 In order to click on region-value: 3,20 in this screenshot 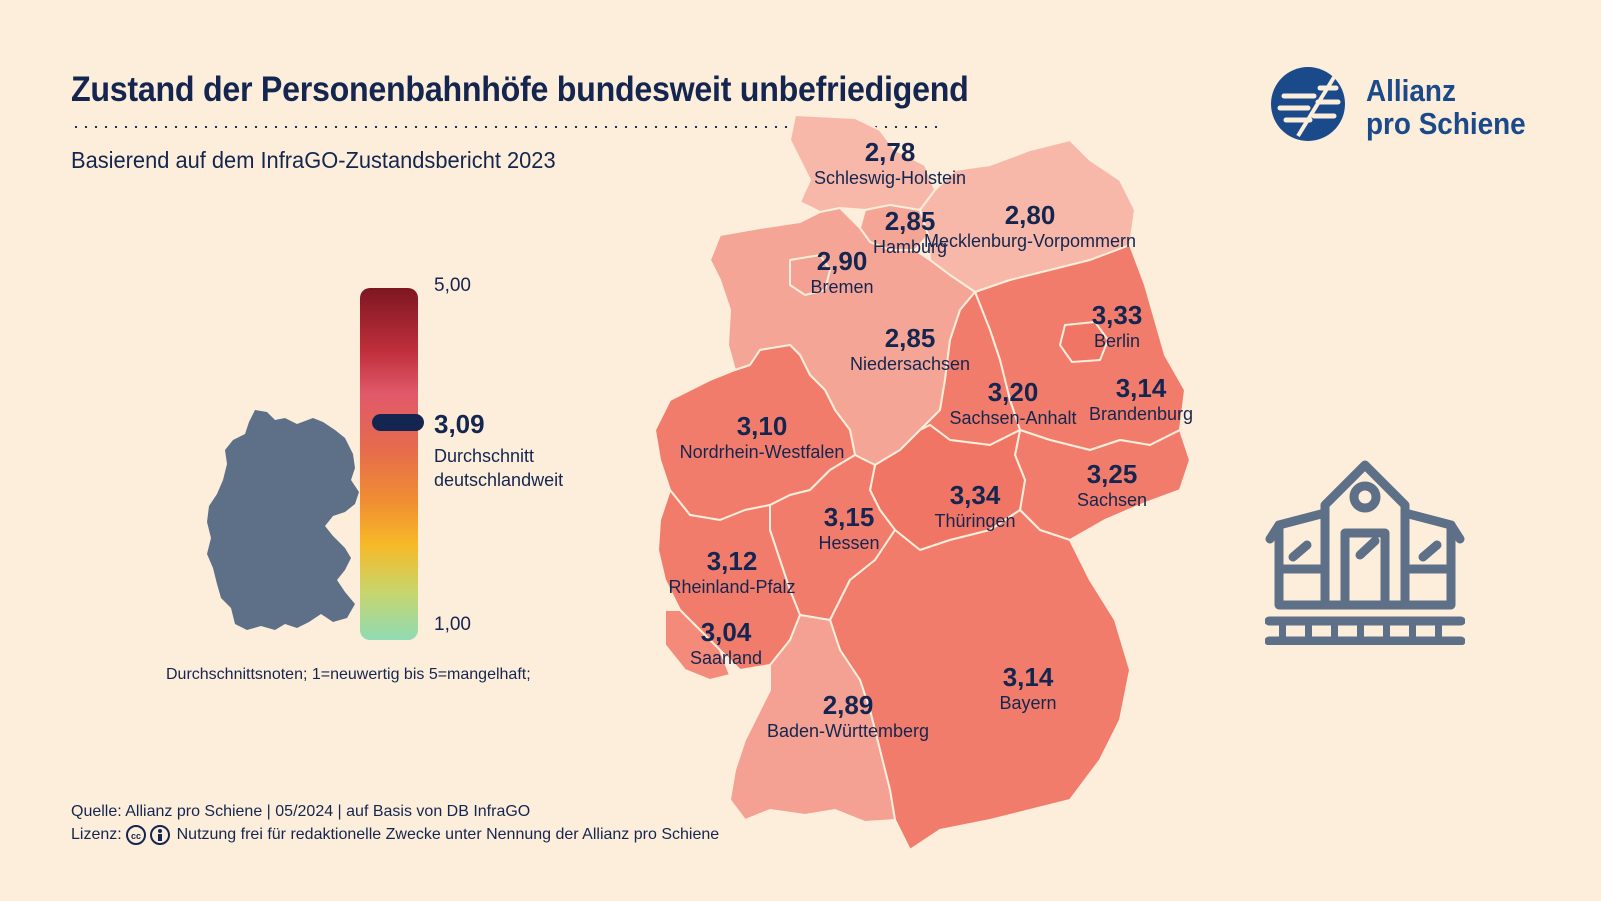, I will do `click(1013, 392)`.